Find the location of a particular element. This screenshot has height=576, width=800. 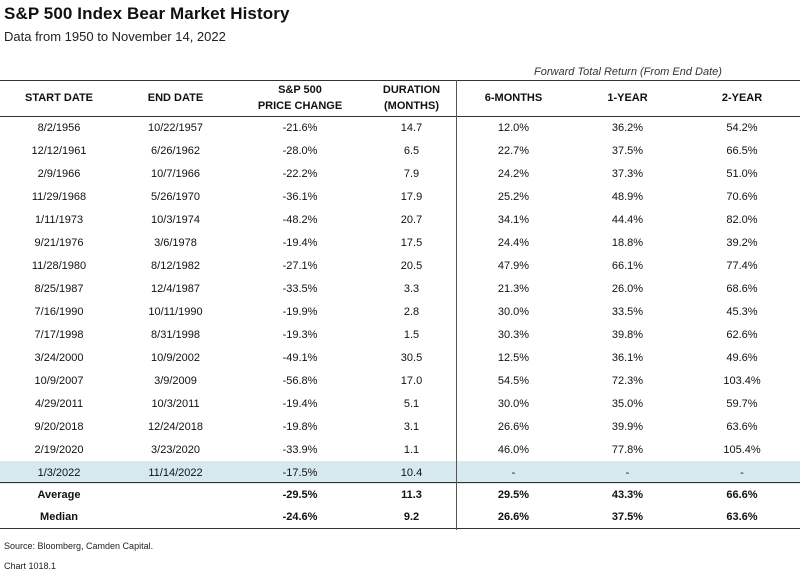

cell-start-date: 12/12/1961 is located at coordinates (59, 150).